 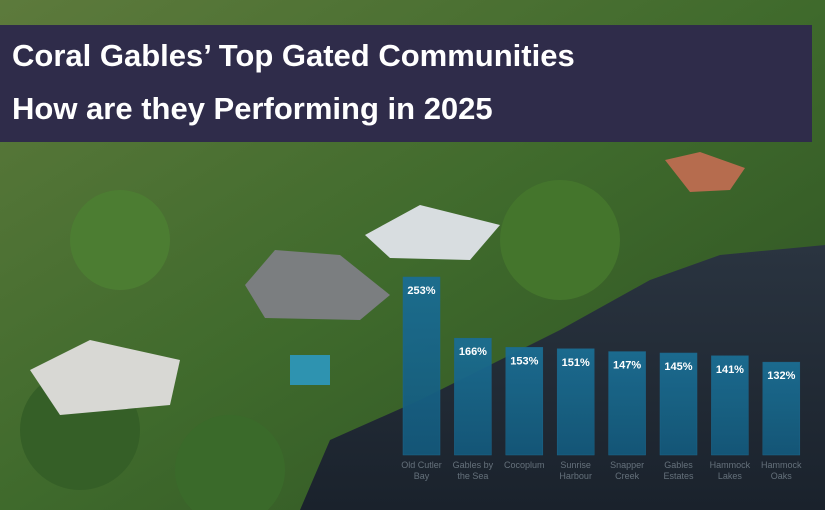 I want to click on x-tick-label: Gables Estates, so click(x=678, y=470).